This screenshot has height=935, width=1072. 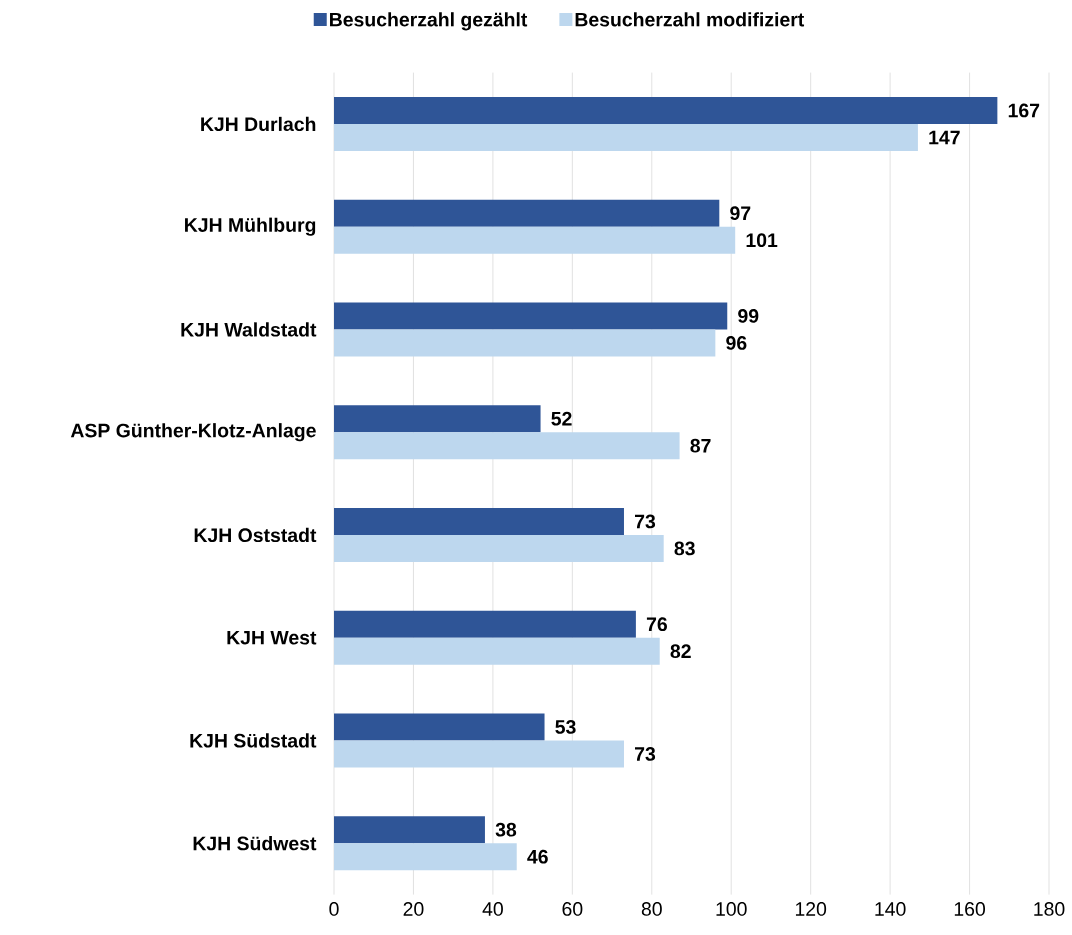 What do you see at coordinates (429, 21) in the screenshot?
I see `legend-label: Besucherzahl gezählt` at bounding box center [429, 21].